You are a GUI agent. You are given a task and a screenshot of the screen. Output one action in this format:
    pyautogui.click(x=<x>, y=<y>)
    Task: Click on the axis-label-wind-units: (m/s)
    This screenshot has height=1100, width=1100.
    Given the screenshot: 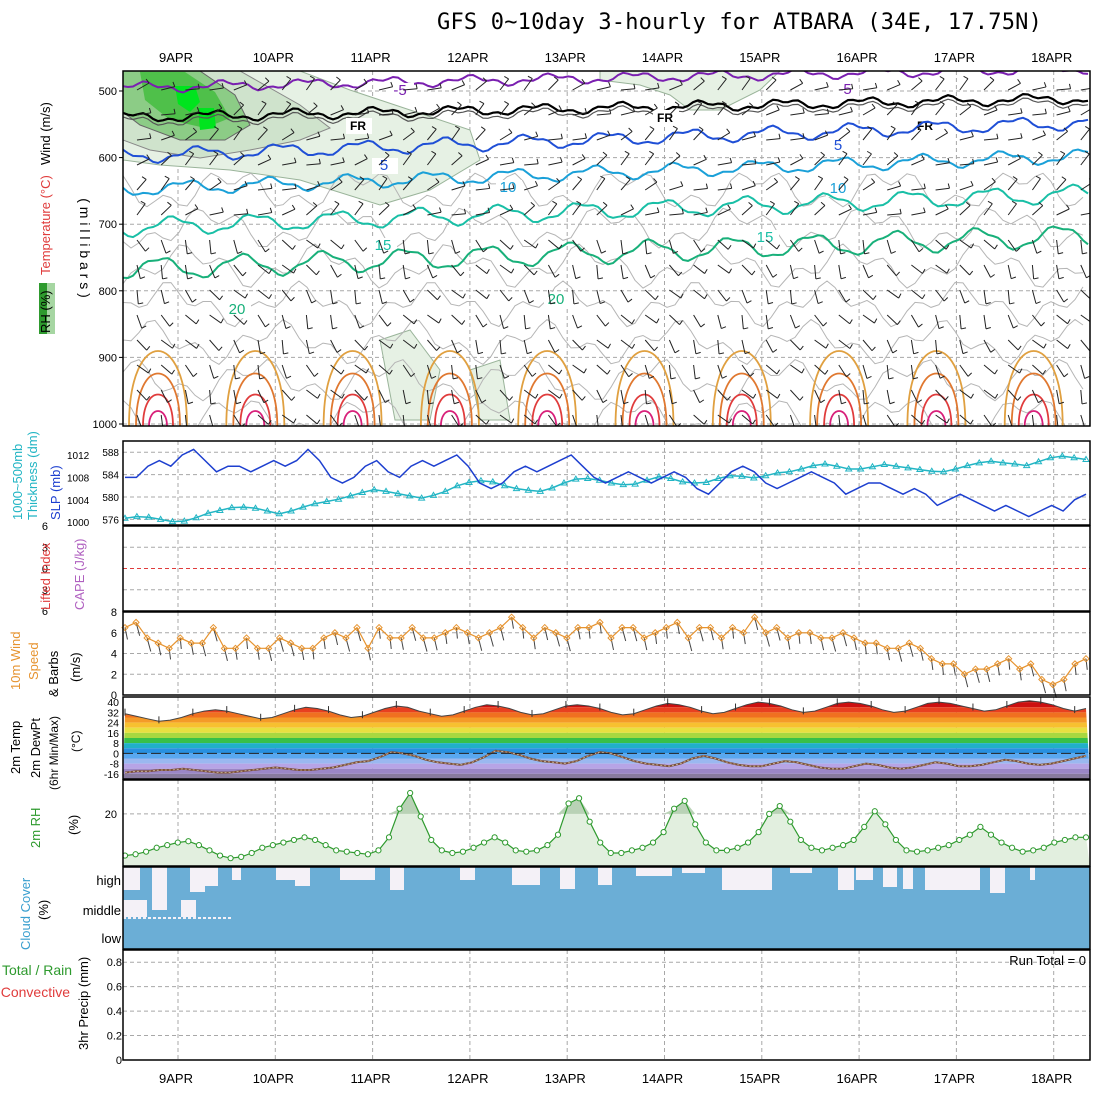 What is the action you would take?
    pyautogui.click(x=75, y=667)
    